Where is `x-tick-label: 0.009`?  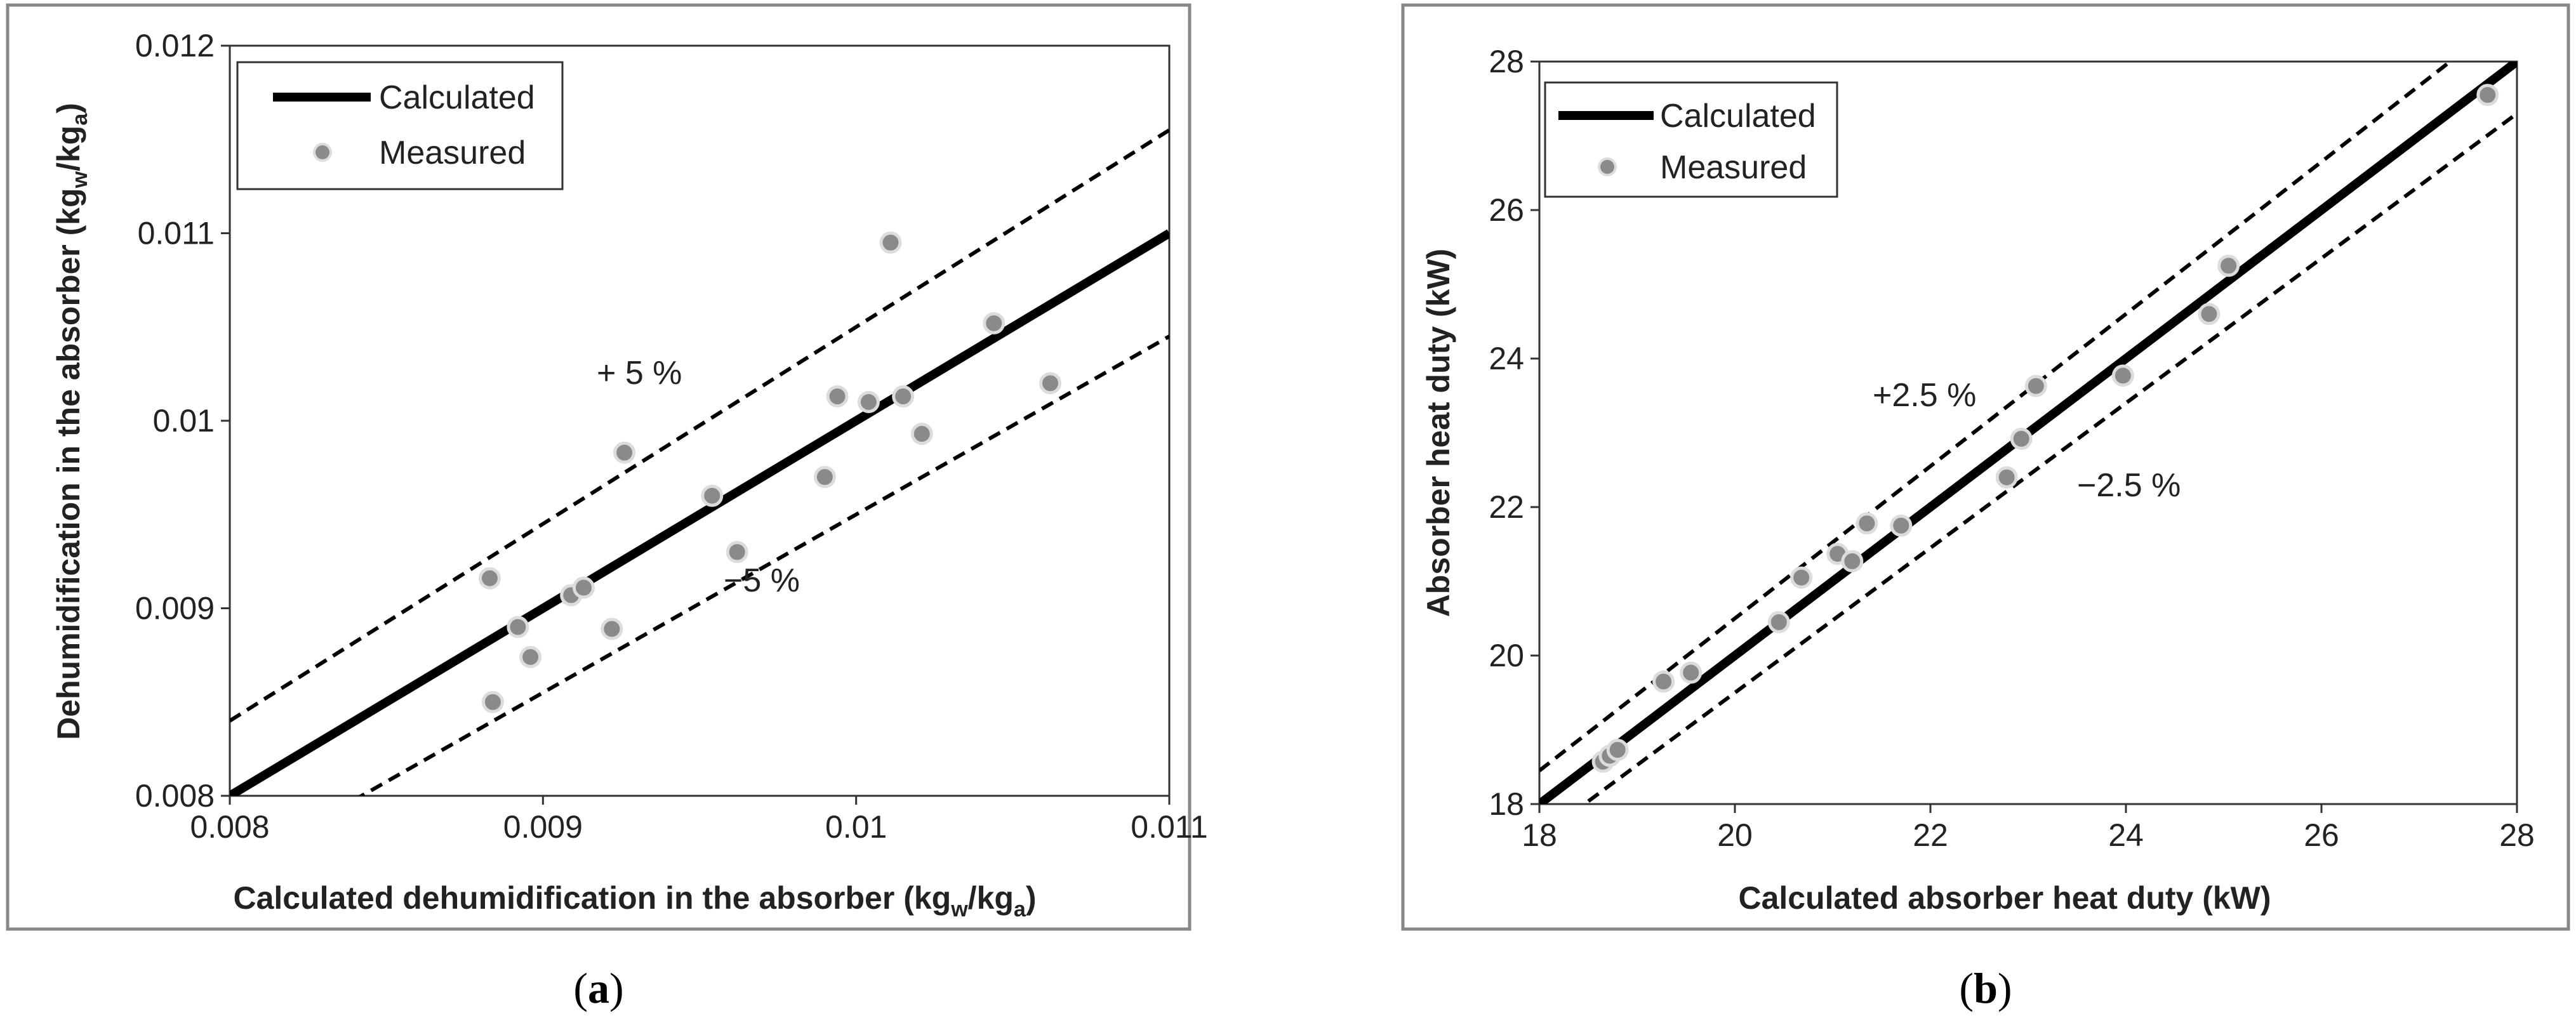
x-tick-label: 0.009 is located at coordinates (543, 827).